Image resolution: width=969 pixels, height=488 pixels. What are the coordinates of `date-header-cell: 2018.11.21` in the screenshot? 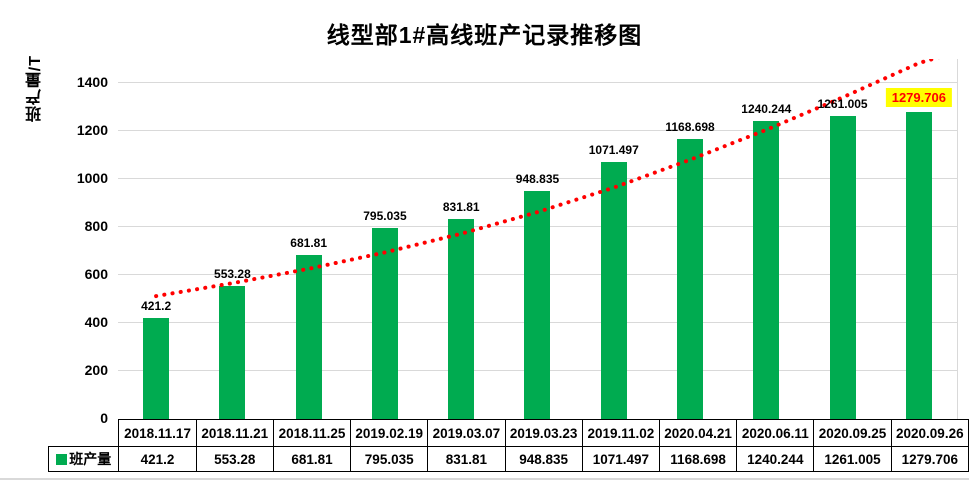 It's located at (234, 433).